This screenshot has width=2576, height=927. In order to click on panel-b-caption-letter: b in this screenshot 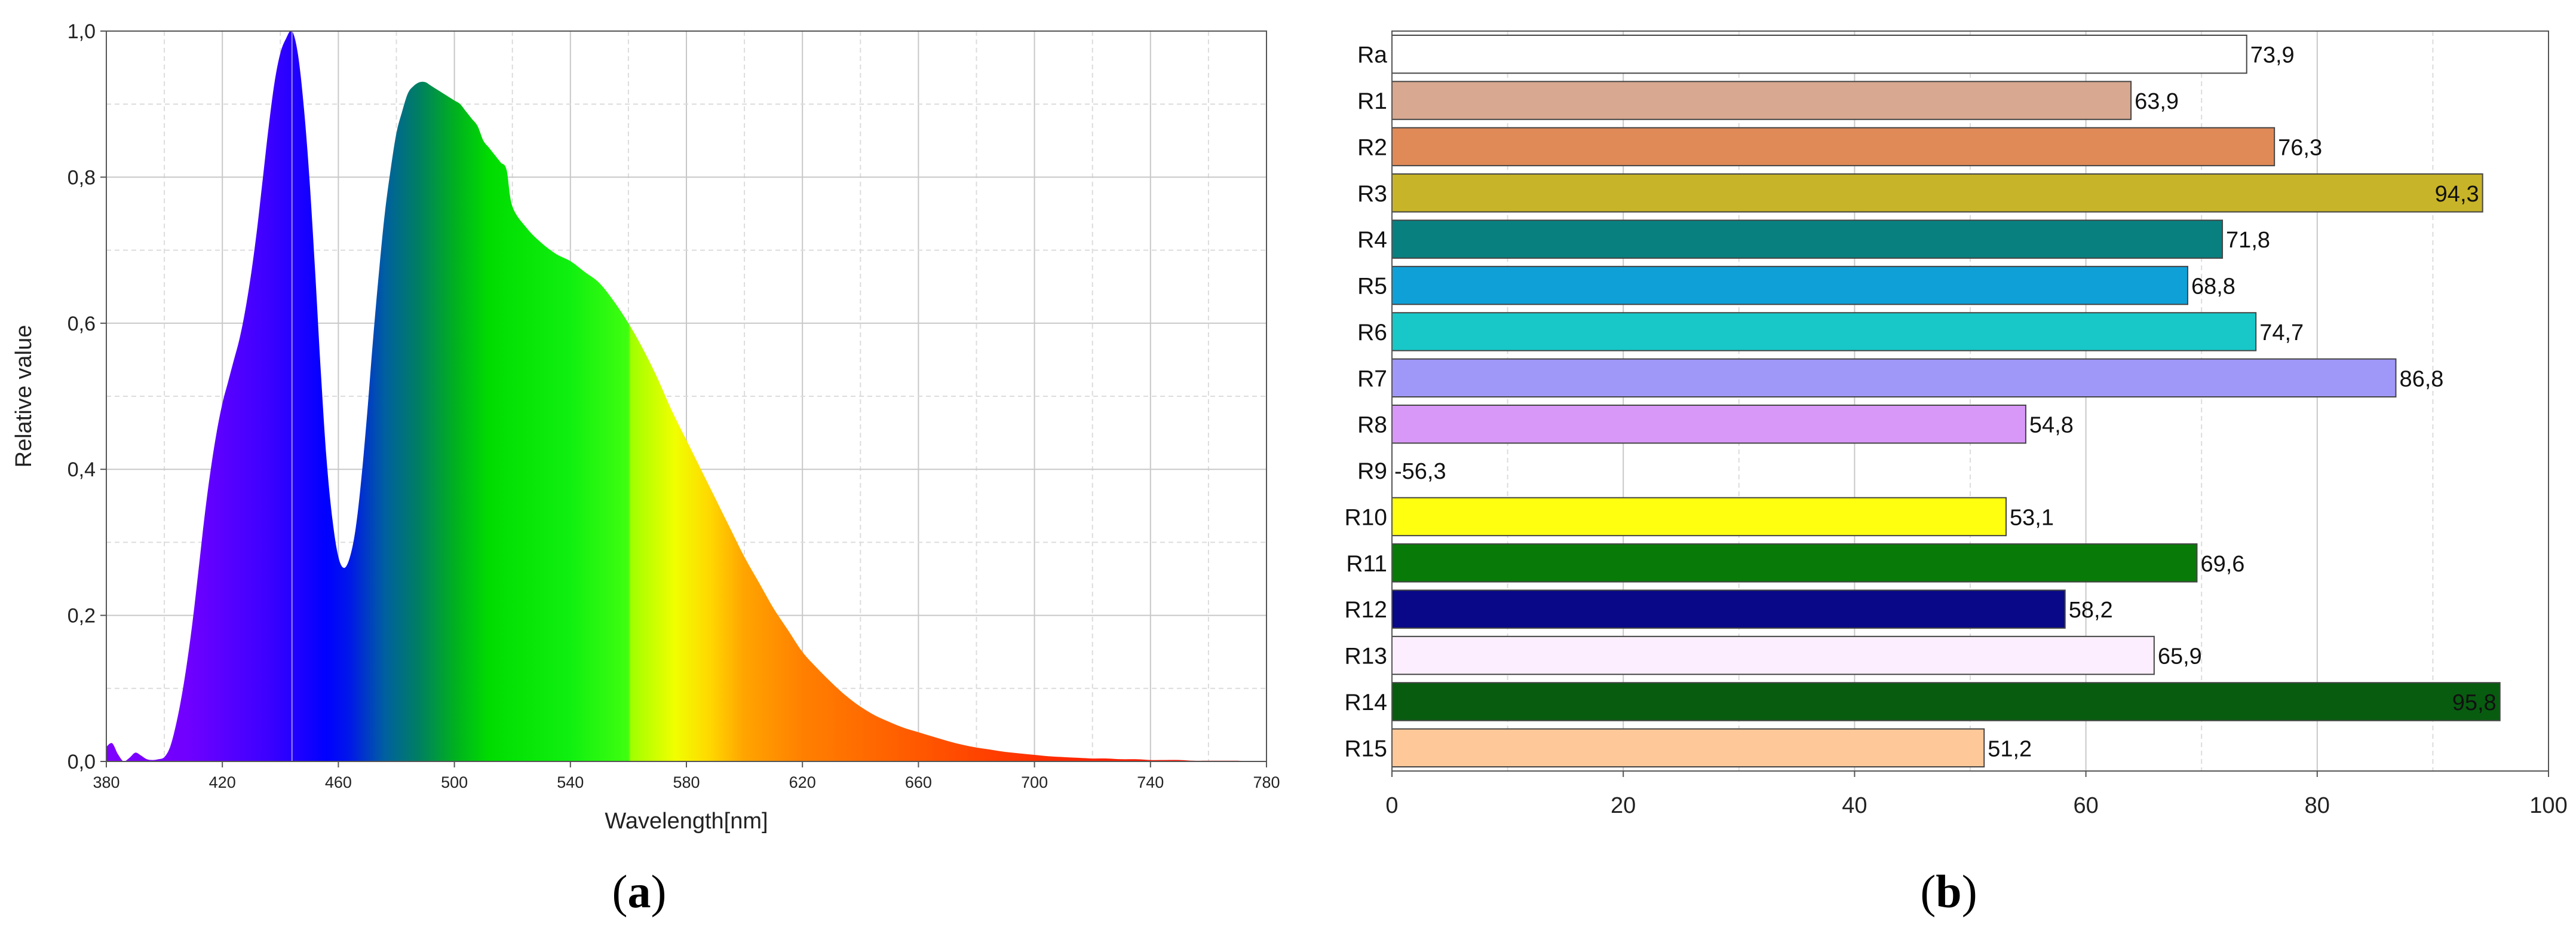, I will do `click(1948, 891)`.